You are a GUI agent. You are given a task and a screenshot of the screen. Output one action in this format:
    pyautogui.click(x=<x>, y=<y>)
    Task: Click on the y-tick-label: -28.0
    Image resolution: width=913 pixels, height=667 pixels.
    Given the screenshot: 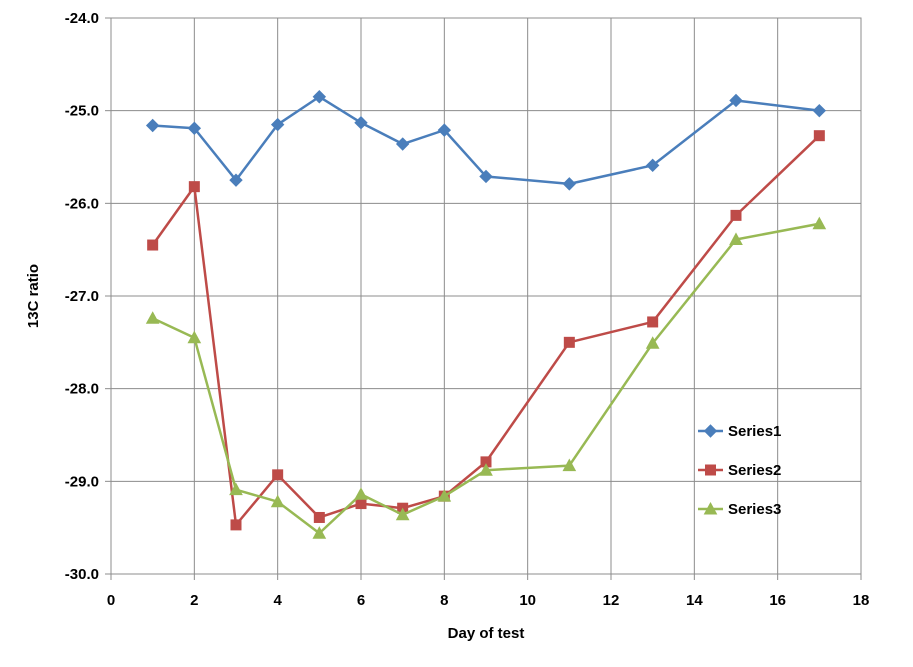 What is the action you would take?
    pyautogui.click(x=82, y=389)
    